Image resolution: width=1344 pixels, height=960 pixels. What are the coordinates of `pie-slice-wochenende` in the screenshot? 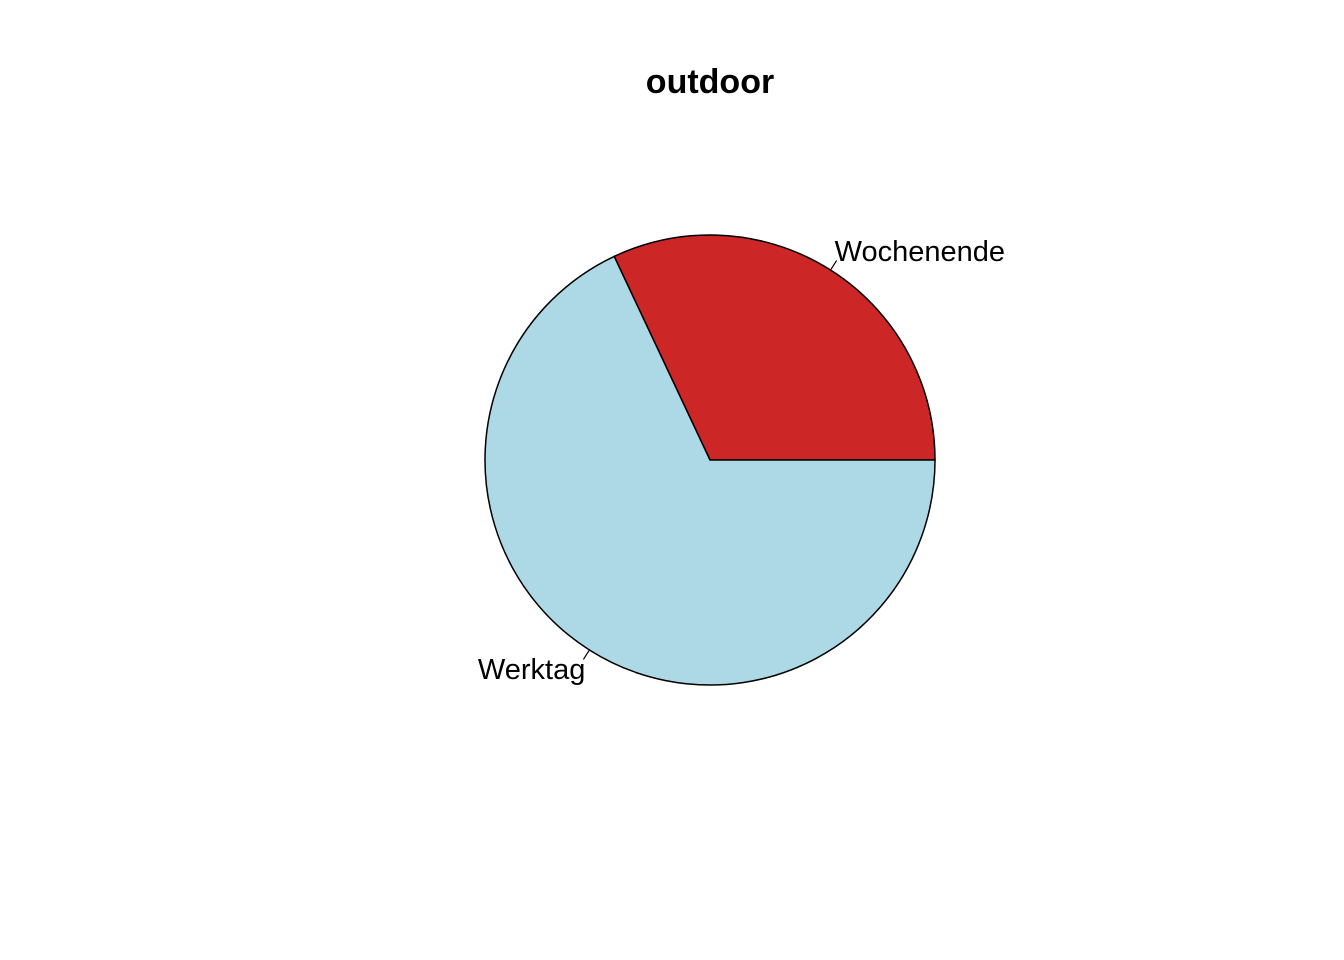 It's located at (774, 347).